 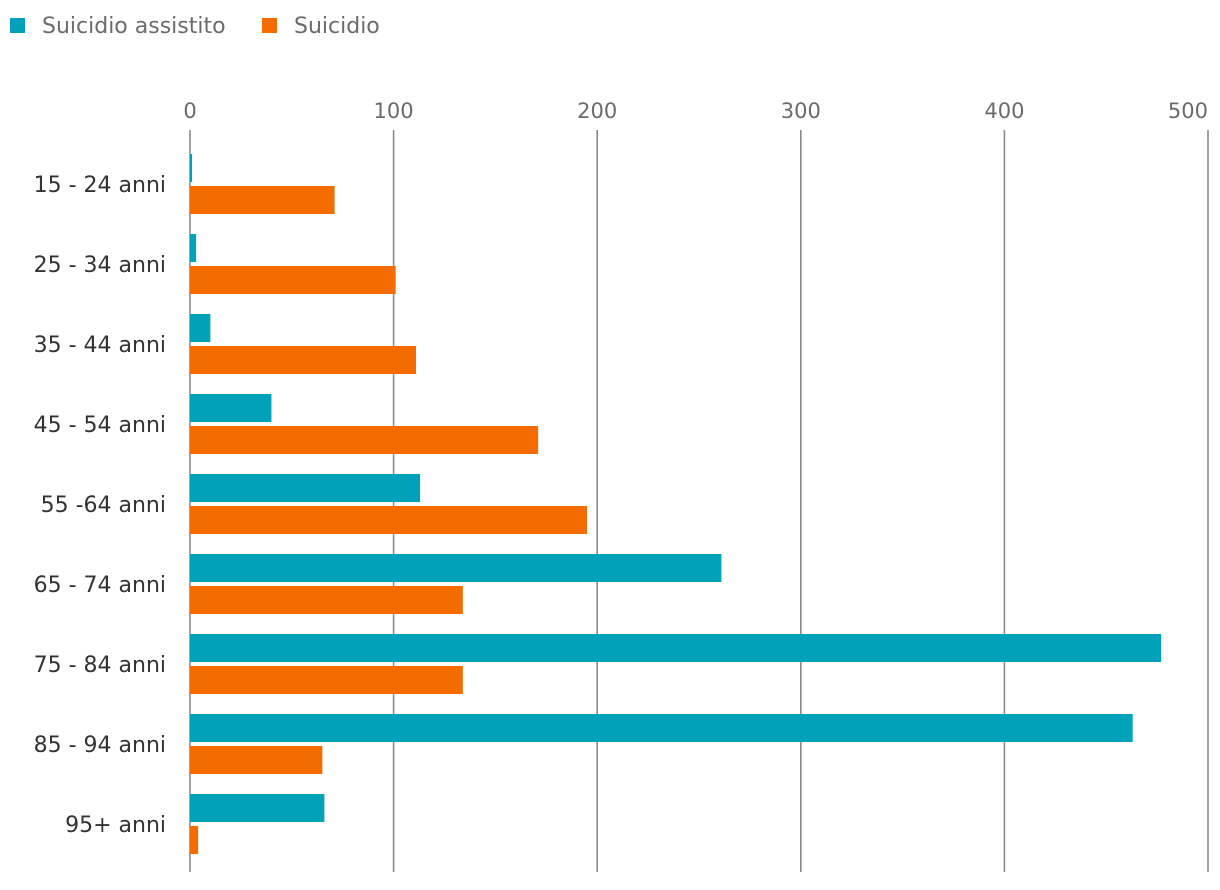 I want to click on x-tick-label-300: 300, so click(x=801, y=111).